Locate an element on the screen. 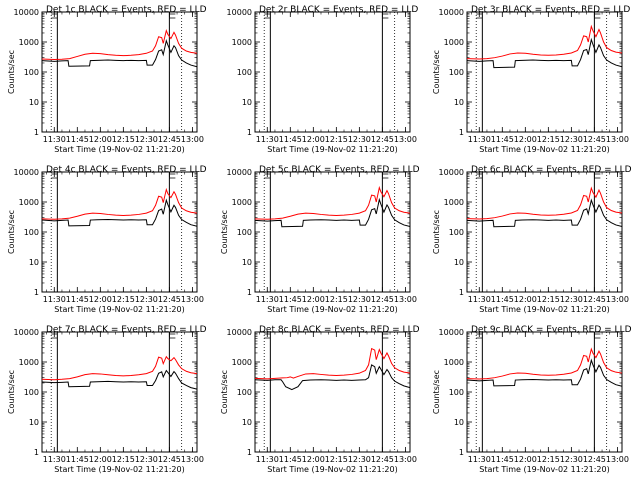 The height and width of the screenshot is (480, 640). plot-title: Det 5c BLACK = Events, RED = LLD is located at coordinates (339, 170).